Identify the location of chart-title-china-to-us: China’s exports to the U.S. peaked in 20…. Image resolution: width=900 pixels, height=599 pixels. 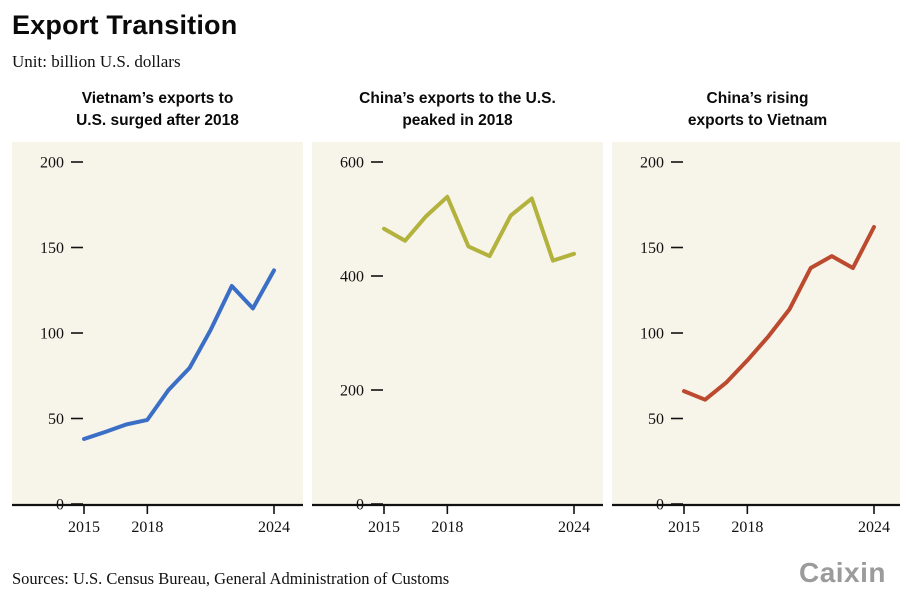
(457, 113).